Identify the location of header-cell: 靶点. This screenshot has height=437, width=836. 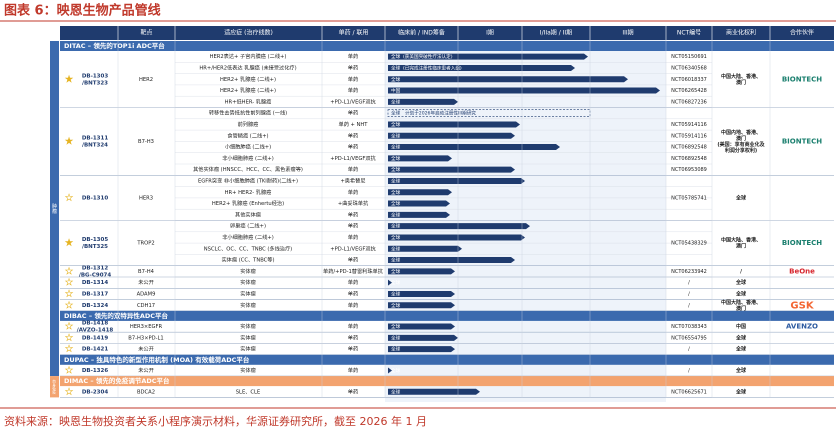
(146, 33).